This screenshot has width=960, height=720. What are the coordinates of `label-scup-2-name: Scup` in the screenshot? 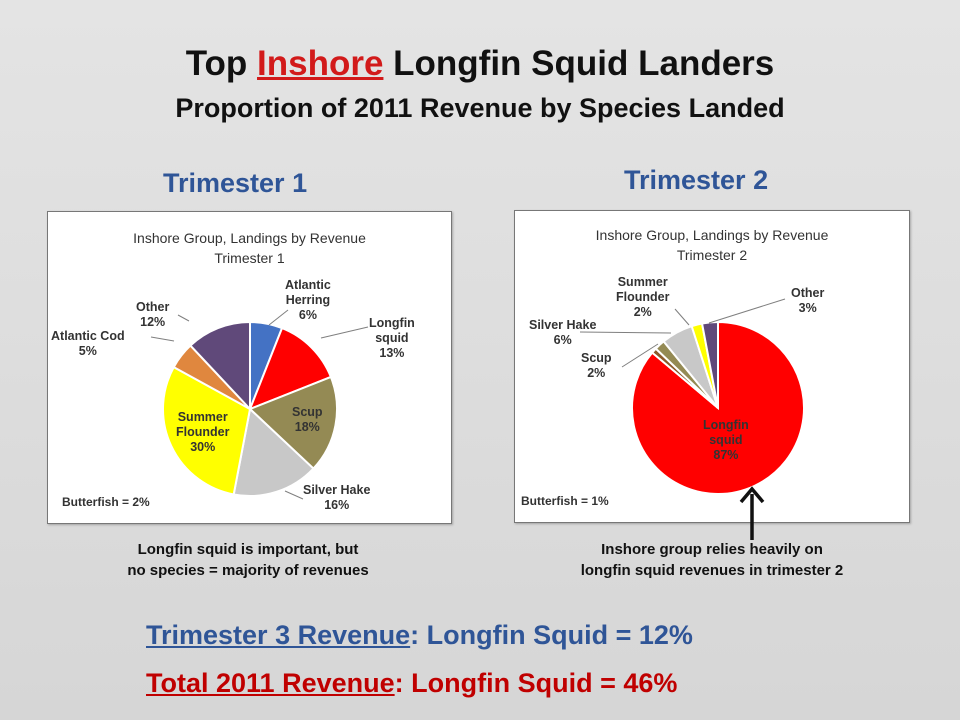 It's located at (596, 358).